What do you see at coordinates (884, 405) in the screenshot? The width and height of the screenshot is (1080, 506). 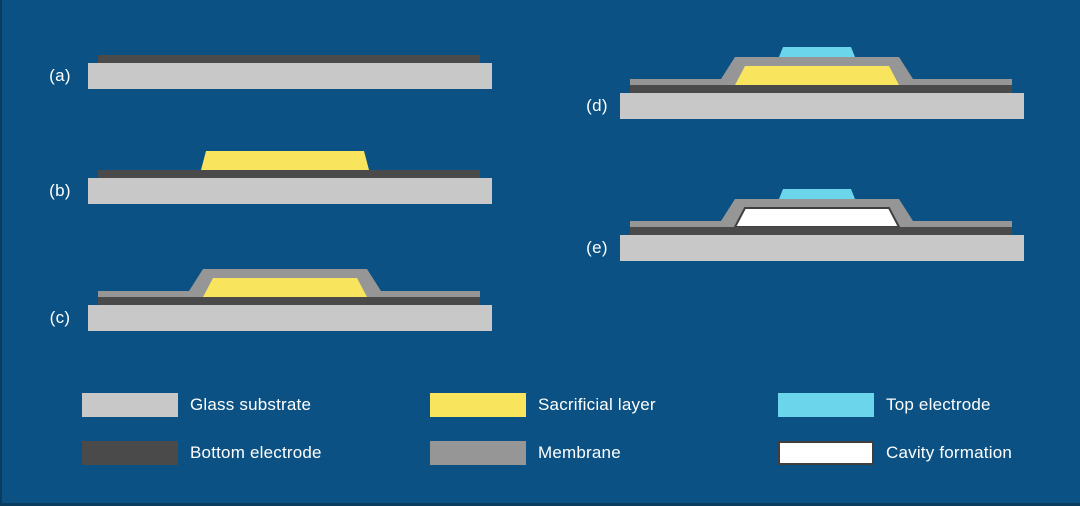 I see `legend-item-top-electrode: Top electrode` at bounding box center [884, 405].